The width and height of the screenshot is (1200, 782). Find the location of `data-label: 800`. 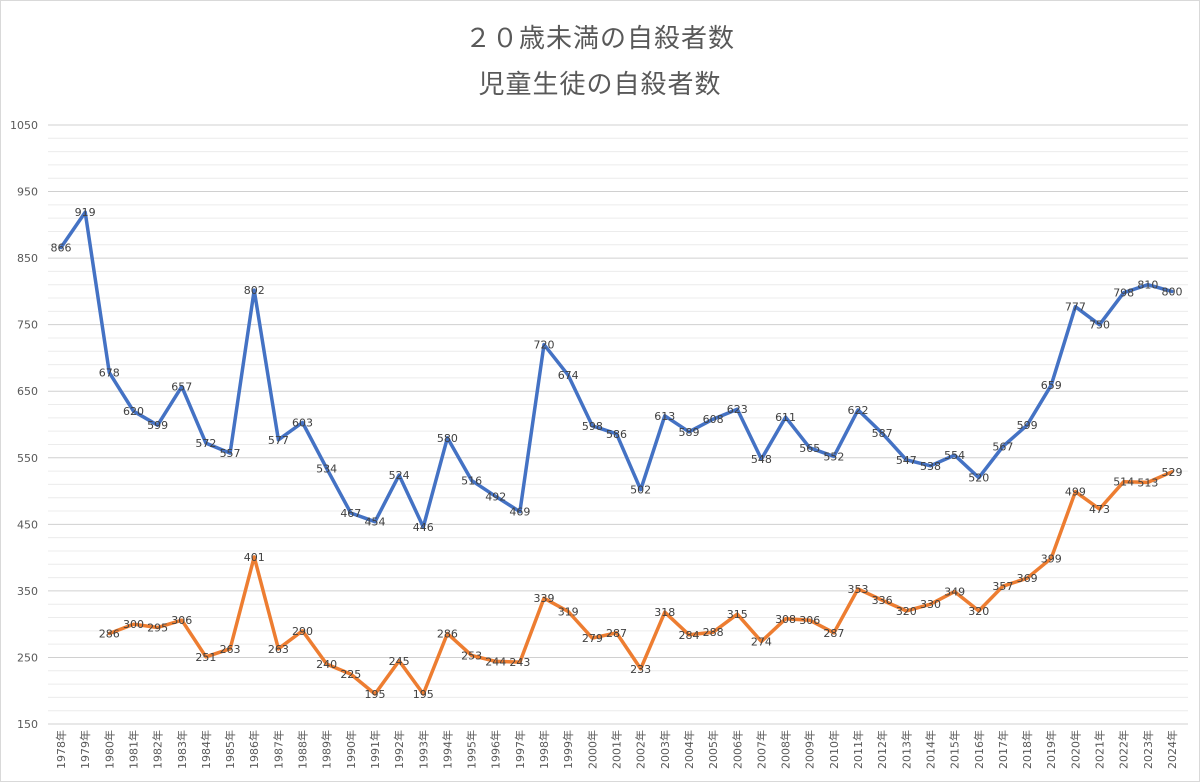

data-label: 800 is located at coordinates (1172, 291).